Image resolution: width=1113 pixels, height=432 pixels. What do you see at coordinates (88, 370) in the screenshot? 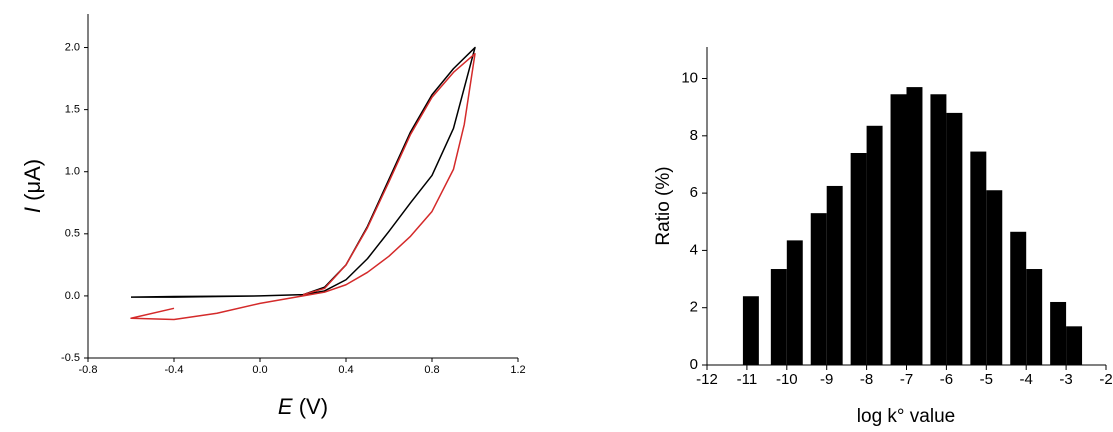
I see `x-tick-label: -0.8` at bounding box center [88, 370].